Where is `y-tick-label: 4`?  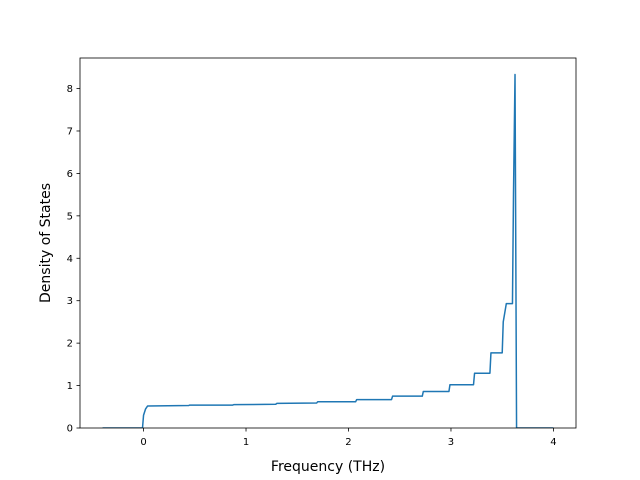
y-tick-label: 4 is located at coordinates (70, 259).